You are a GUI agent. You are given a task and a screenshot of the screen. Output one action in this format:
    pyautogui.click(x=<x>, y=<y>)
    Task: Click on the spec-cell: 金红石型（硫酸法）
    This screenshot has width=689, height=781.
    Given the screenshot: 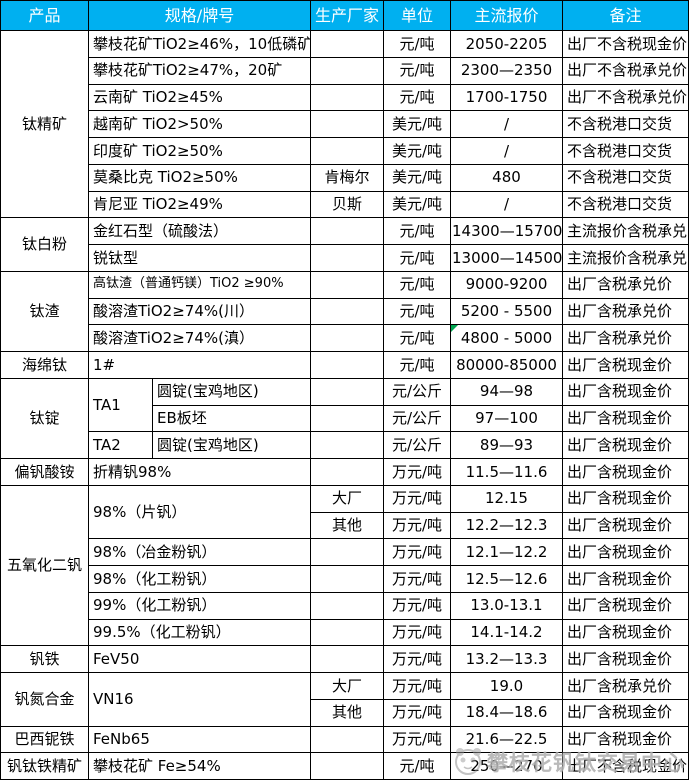 What is the action you would take?
    pyautogui.click(x=199, y=231)
    